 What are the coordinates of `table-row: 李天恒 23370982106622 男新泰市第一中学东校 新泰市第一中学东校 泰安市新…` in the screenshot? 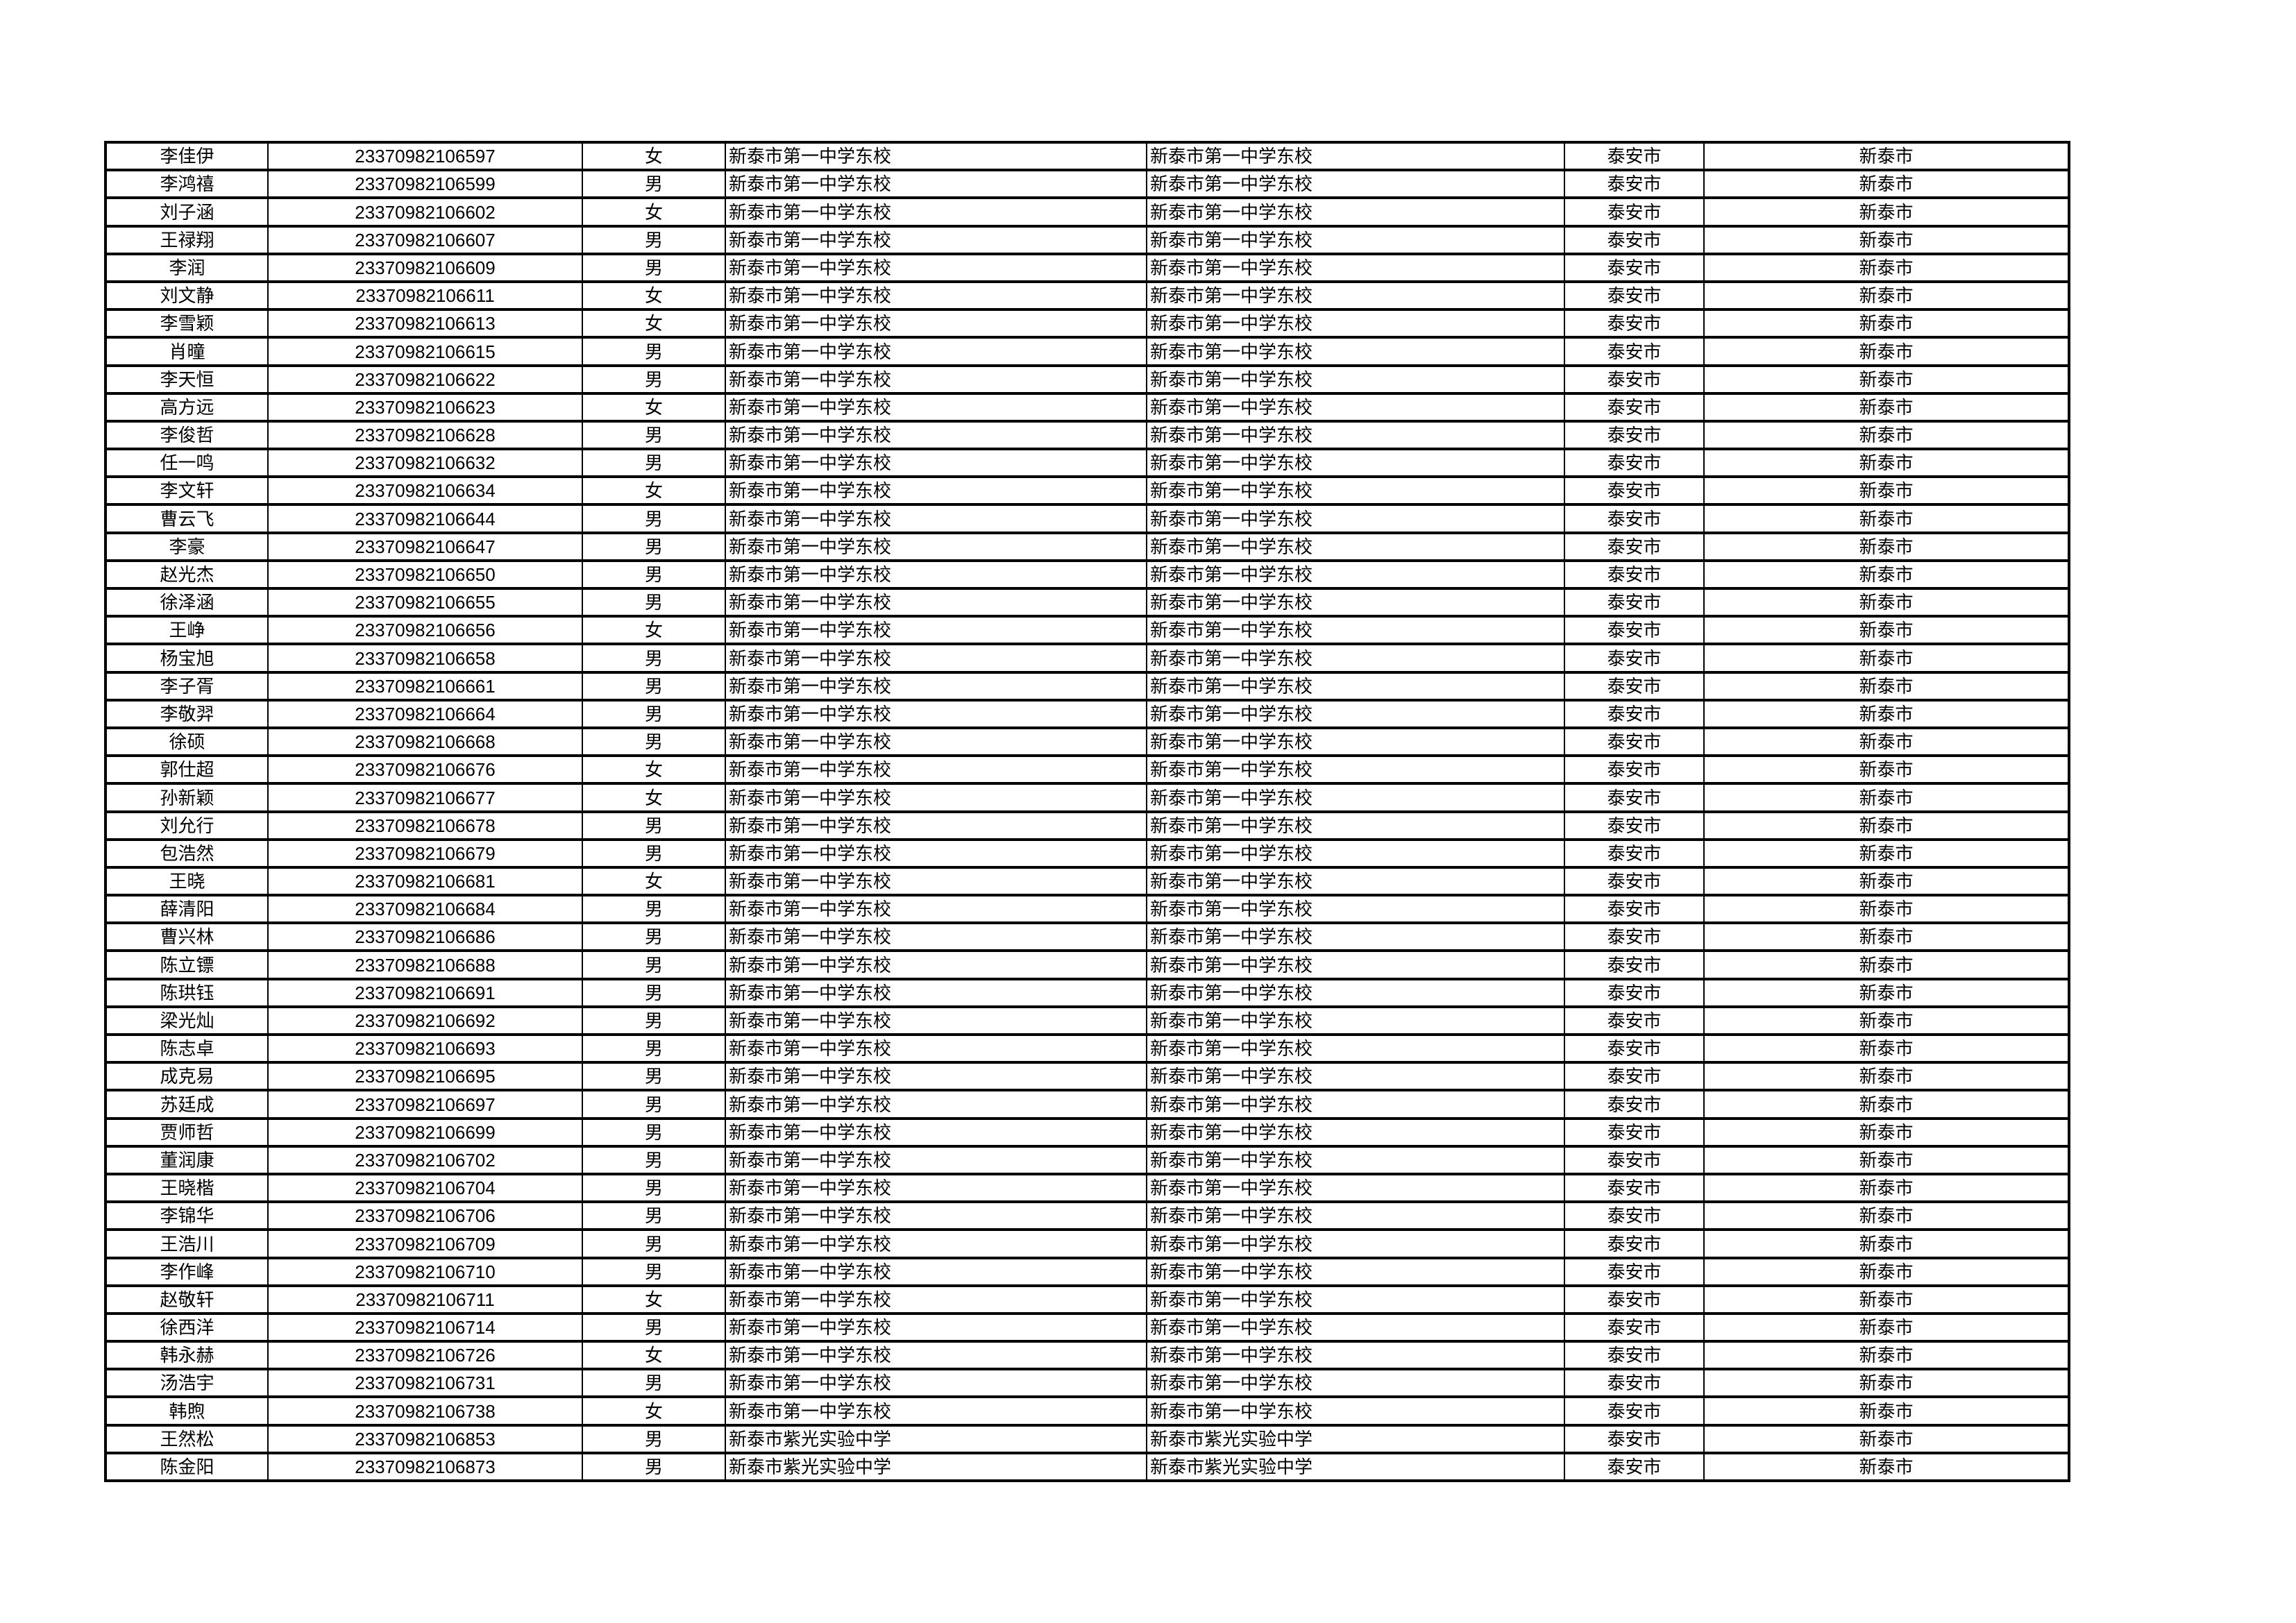 It's located at (1087, 380).